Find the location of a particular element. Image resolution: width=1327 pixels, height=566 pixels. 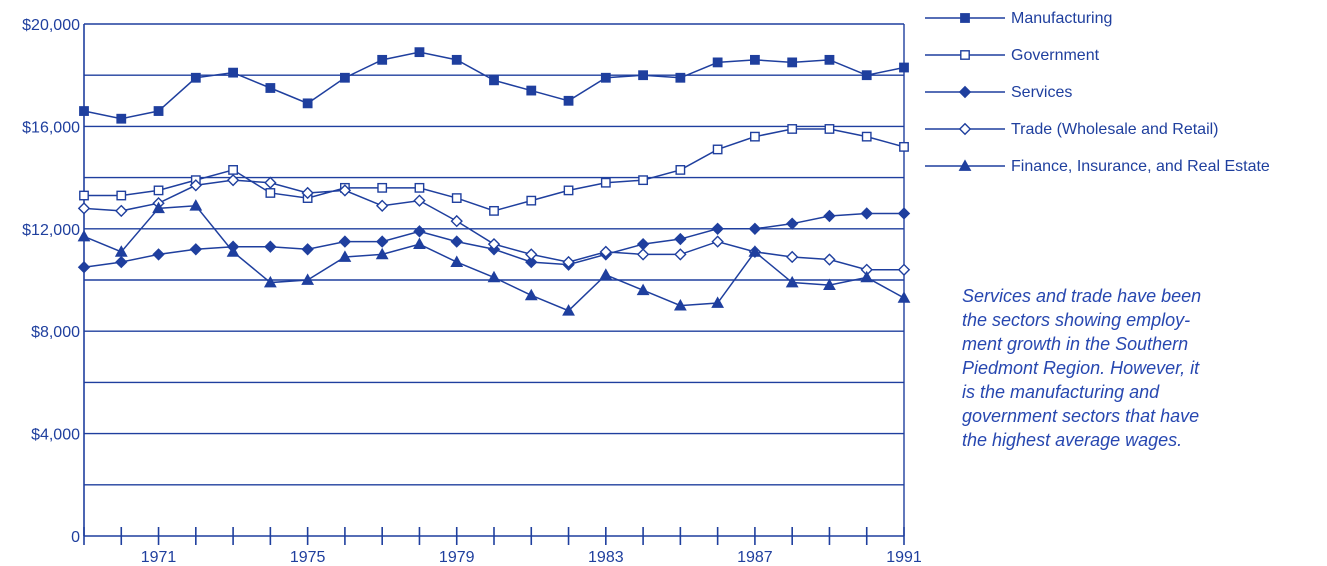

legend-item: Finance, Insurance, and Real Estate is located at coordinates (1097, 166).